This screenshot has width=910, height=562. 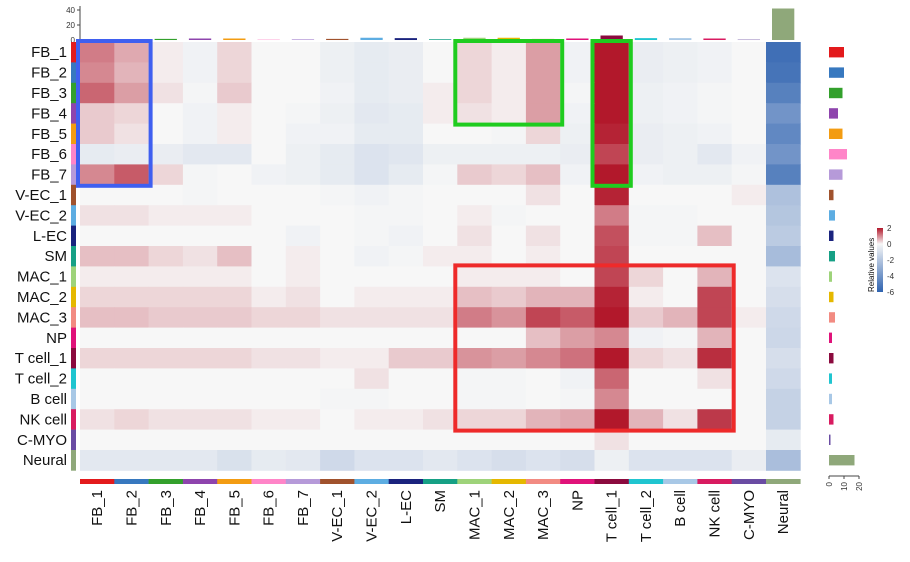 I want to click on heatmap-cell-nk-cell-l-ec, so click(x=406, y=419).